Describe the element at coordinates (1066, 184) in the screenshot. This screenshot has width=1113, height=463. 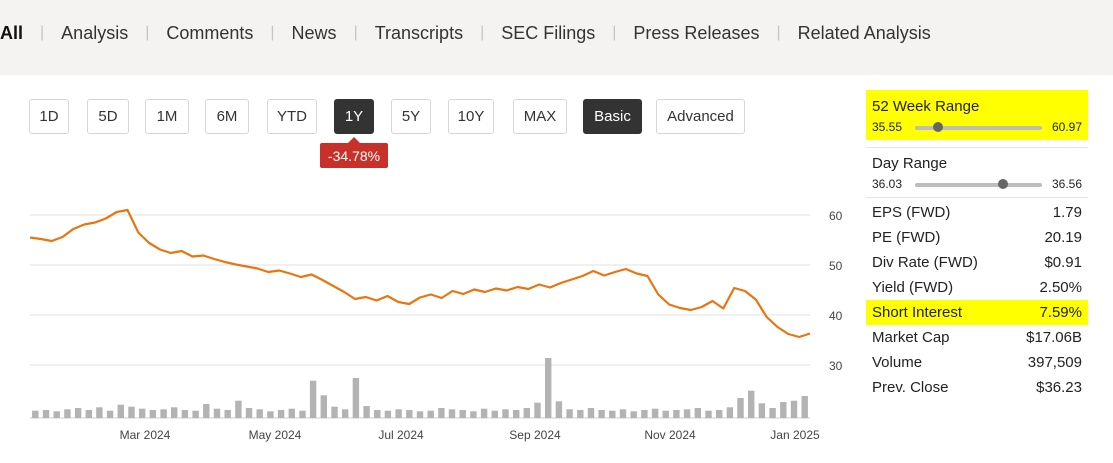
I see `day-range-high: 36.56` at that location.